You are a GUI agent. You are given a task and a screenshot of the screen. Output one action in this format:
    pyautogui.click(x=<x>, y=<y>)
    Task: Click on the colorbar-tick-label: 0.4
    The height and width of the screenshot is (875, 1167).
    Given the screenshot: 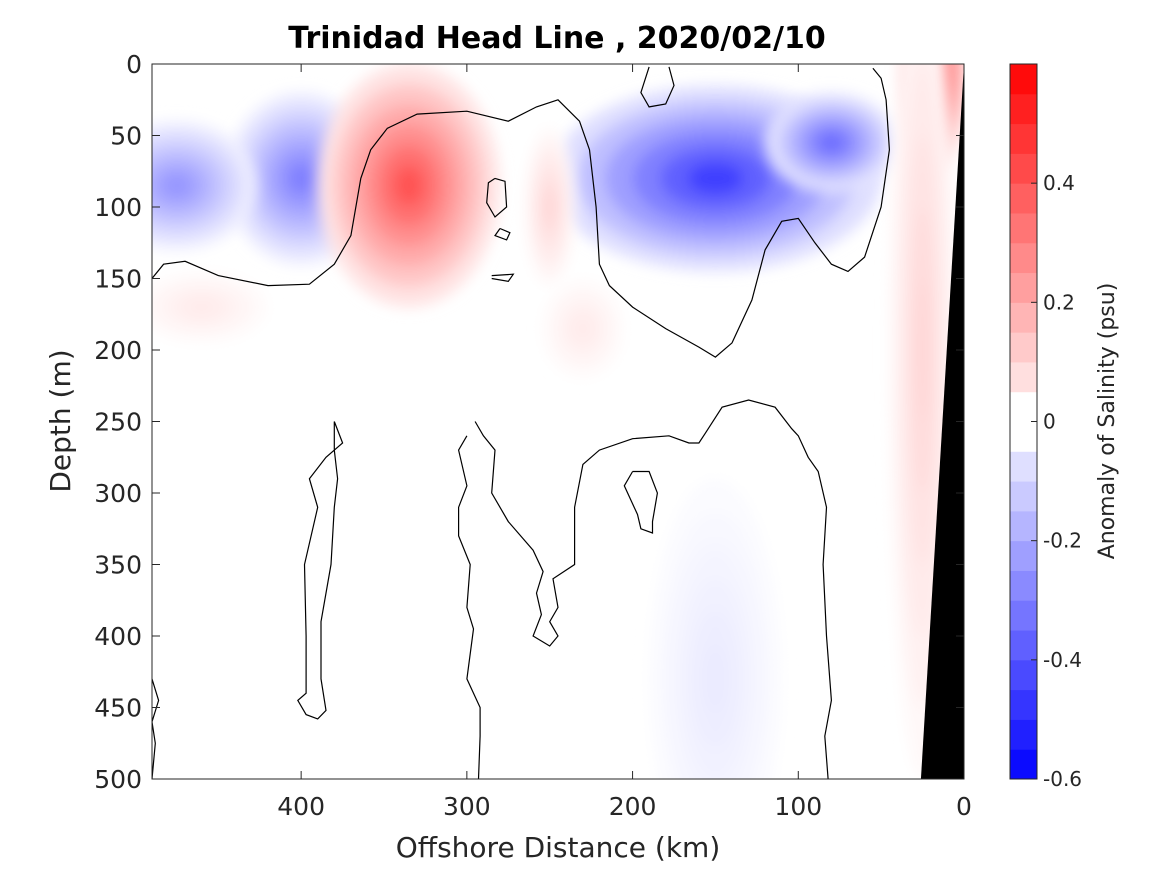 What is the action you would take?
    pyautogui.click(x=1059, y=183)
    